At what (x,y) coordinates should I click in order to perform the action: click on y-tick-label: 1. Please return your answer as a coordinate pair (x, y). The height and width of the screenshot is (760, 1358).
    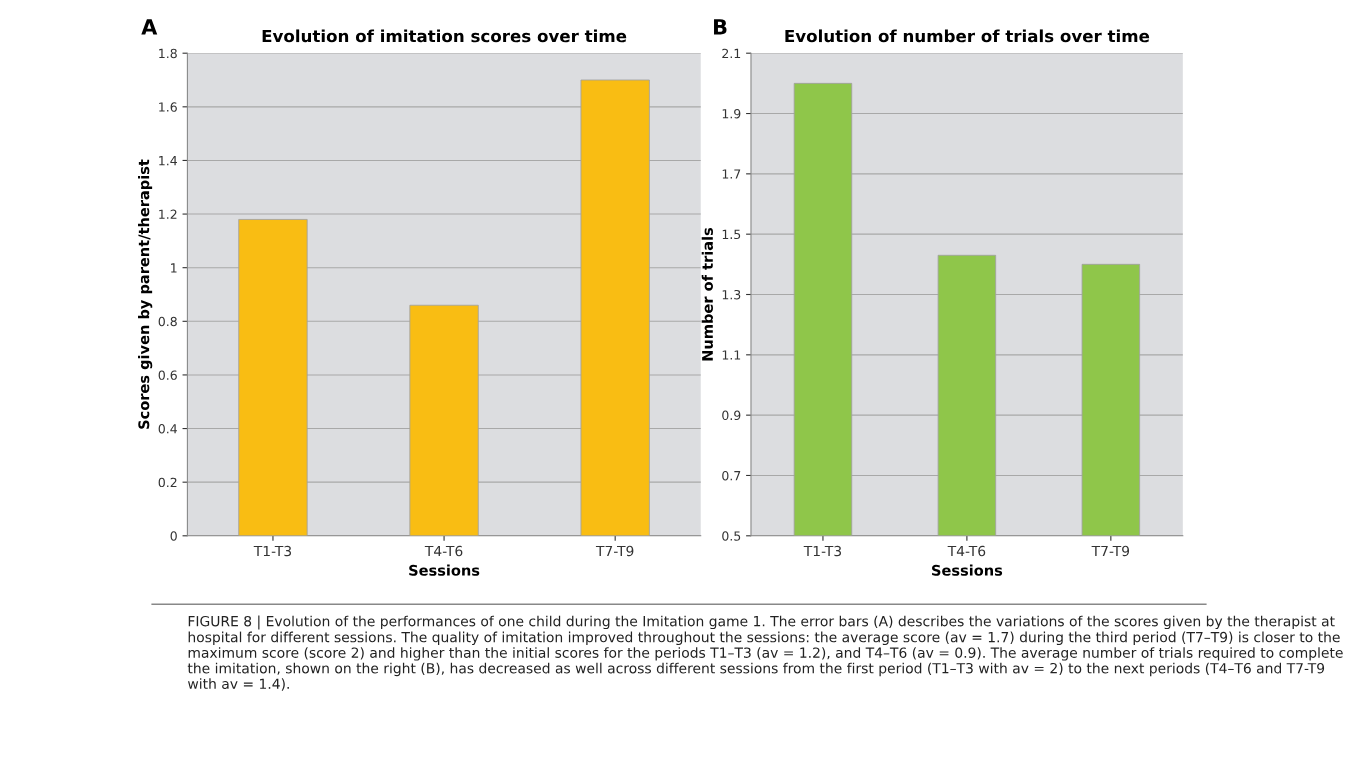
    Looking at the image, I should click on (174, 268).